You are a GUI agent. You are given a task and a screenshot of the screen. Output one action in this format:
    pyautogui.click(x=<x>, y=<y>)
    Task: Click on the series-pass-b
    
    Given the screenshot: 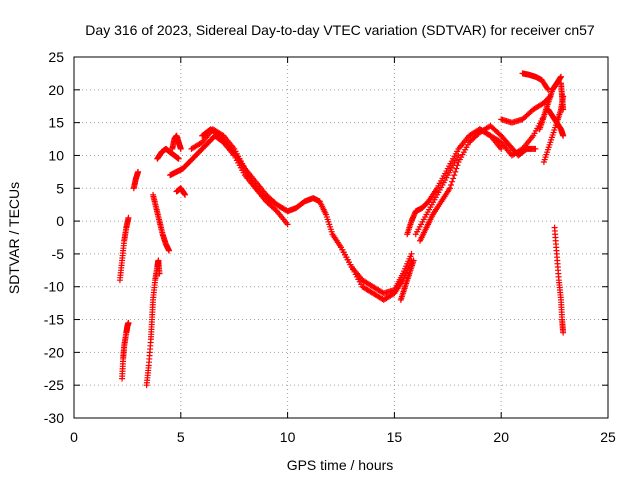 What is the action you would take?
    pyautogui.click(x=125, y=350)
    